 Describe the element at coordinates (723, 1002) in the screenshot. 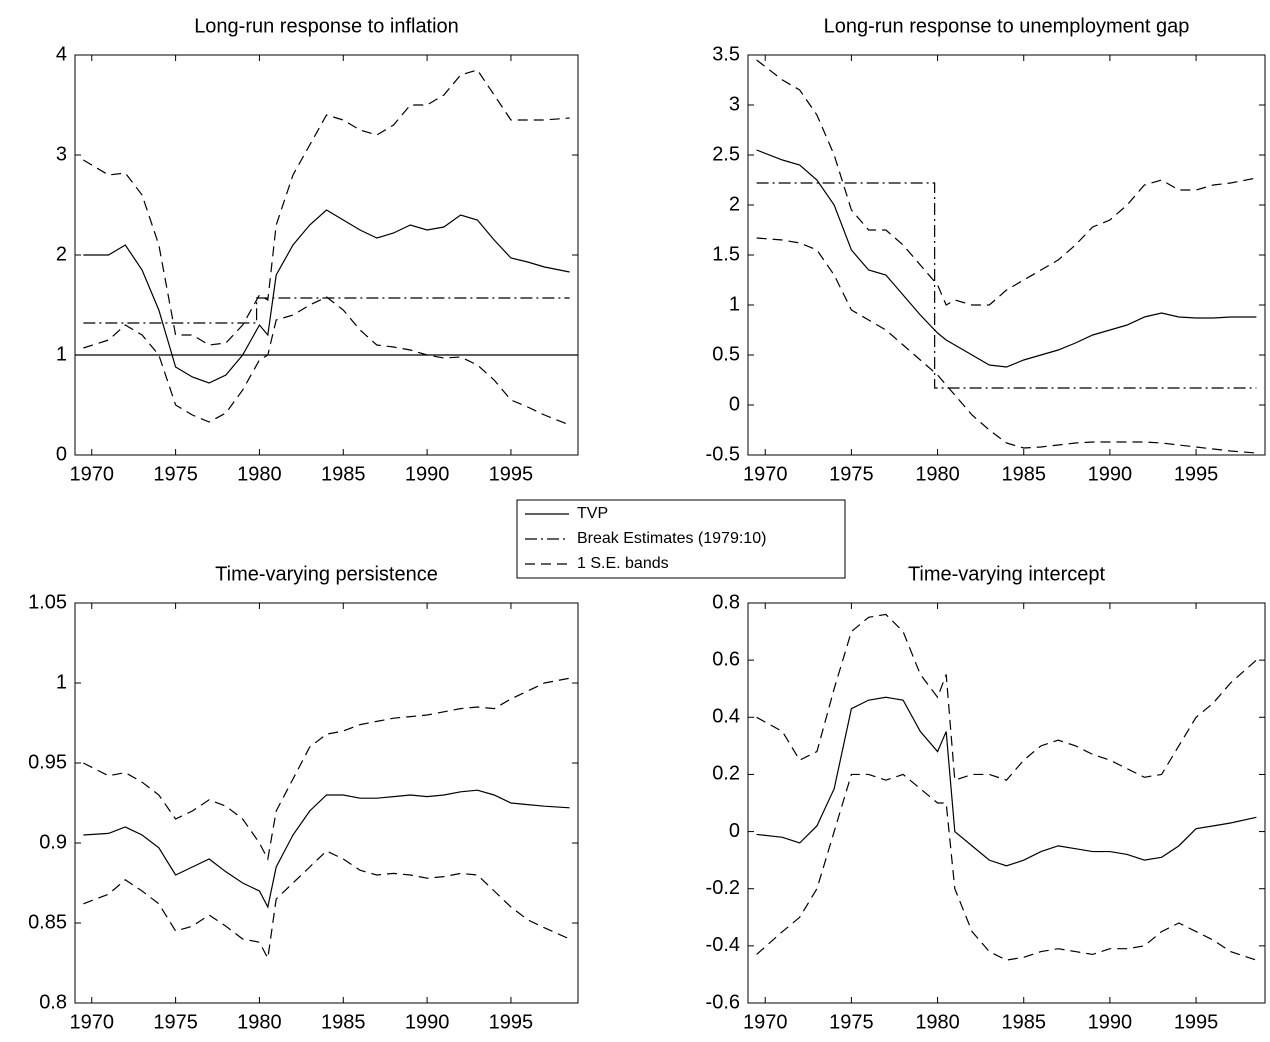

I see `y-tick-label: -0.6` at that location.